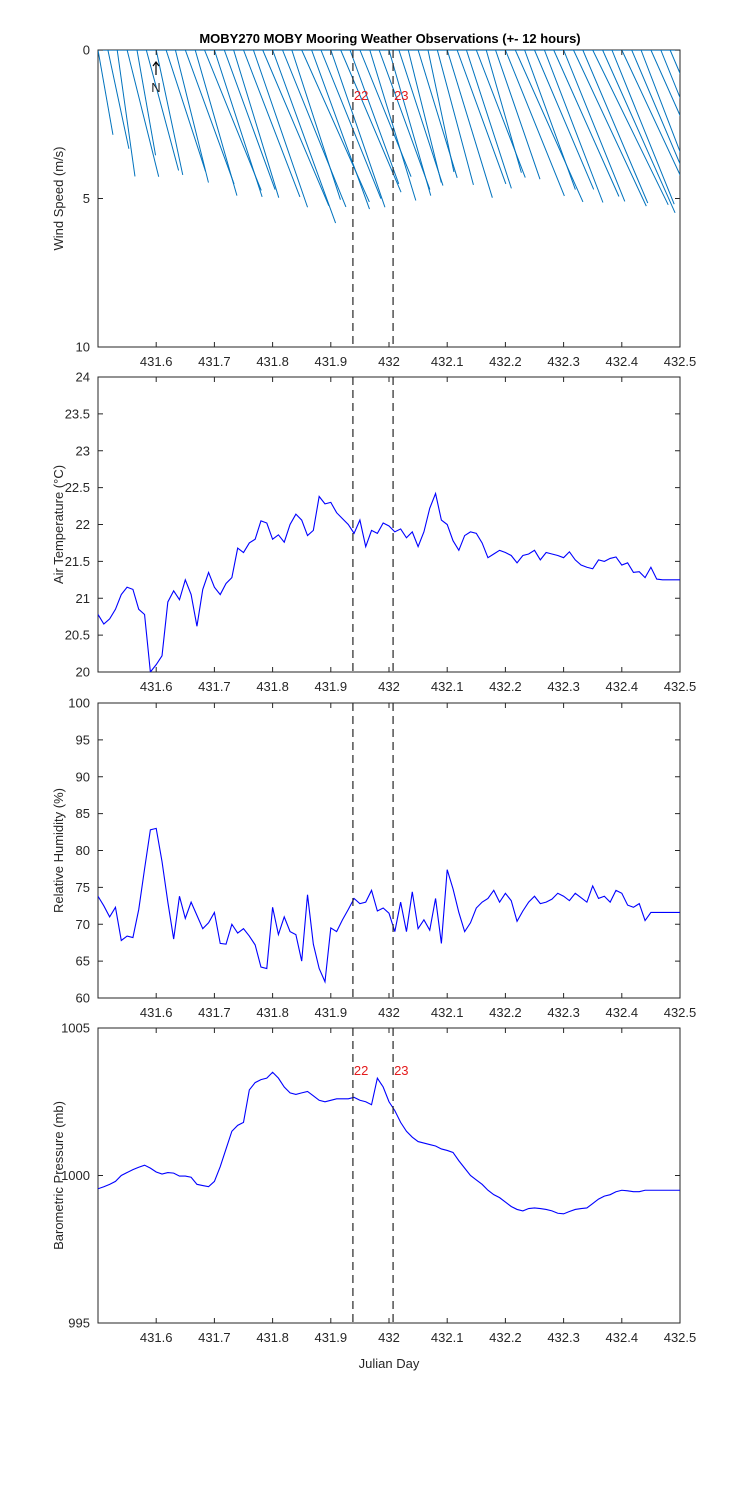 The image size is (750, 1500). Describe the element at coordinates (83, 450) in the screenshot. I see `y-tick-label: 23` at that location.